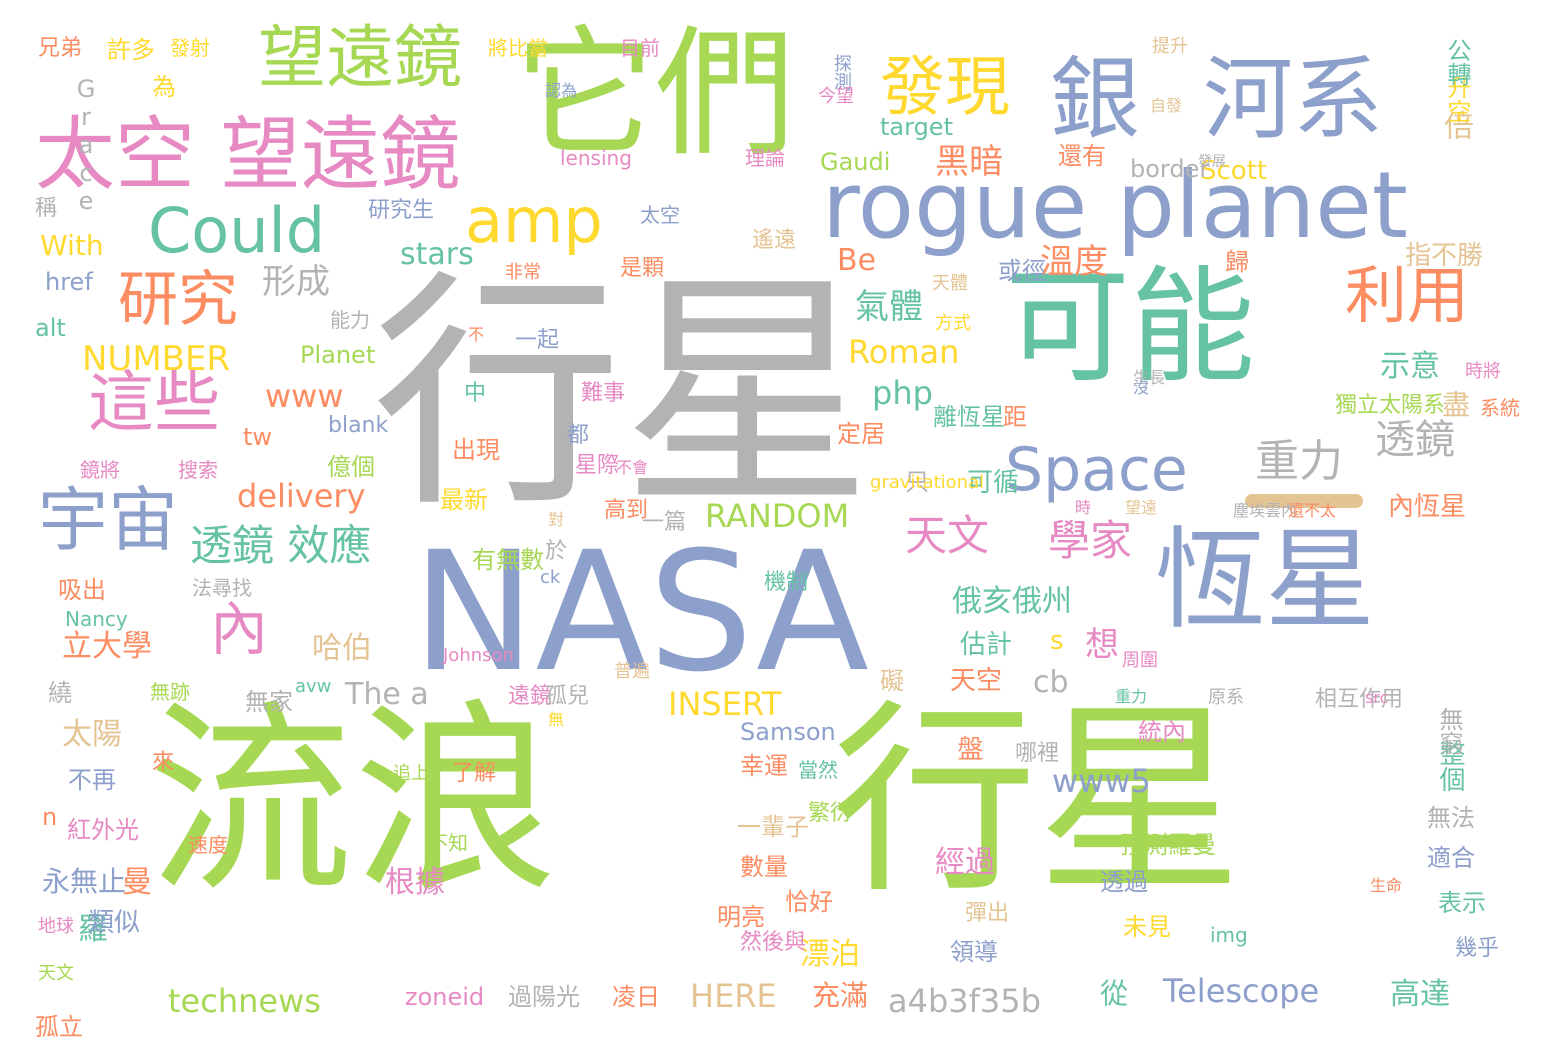  What do you see at coordinates (360, 58) in the screenshot?
I see `cloud-word: 望遠鏡` at bounding box center [360, 58].